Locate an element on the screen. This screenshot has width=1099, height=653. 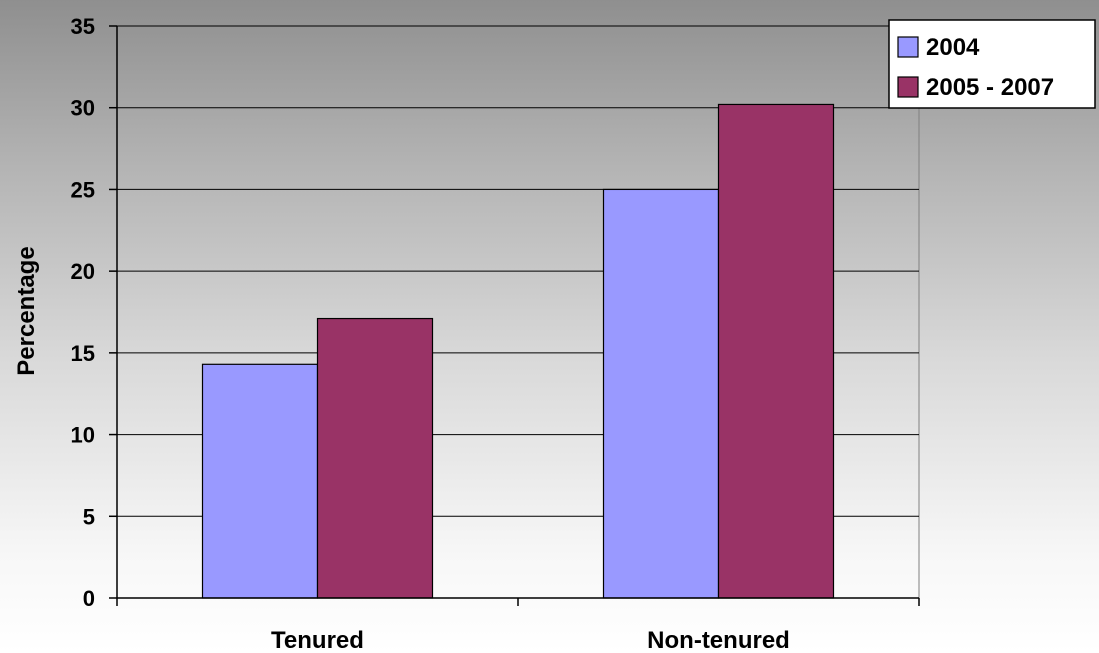
legend-label: 2005 - 2007 is located at coordinates (990, 87).